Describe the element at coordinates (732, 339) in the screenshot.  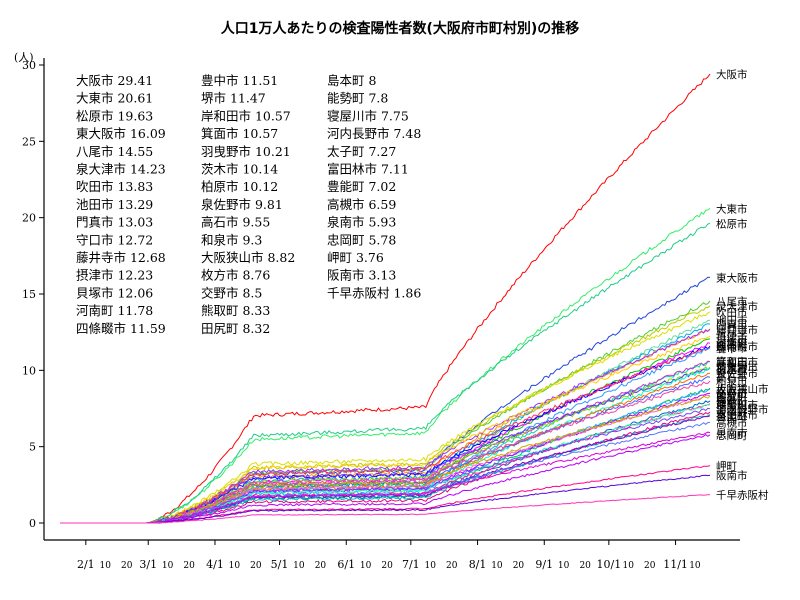
I see `series-end-label: 貝塚市` at that location.